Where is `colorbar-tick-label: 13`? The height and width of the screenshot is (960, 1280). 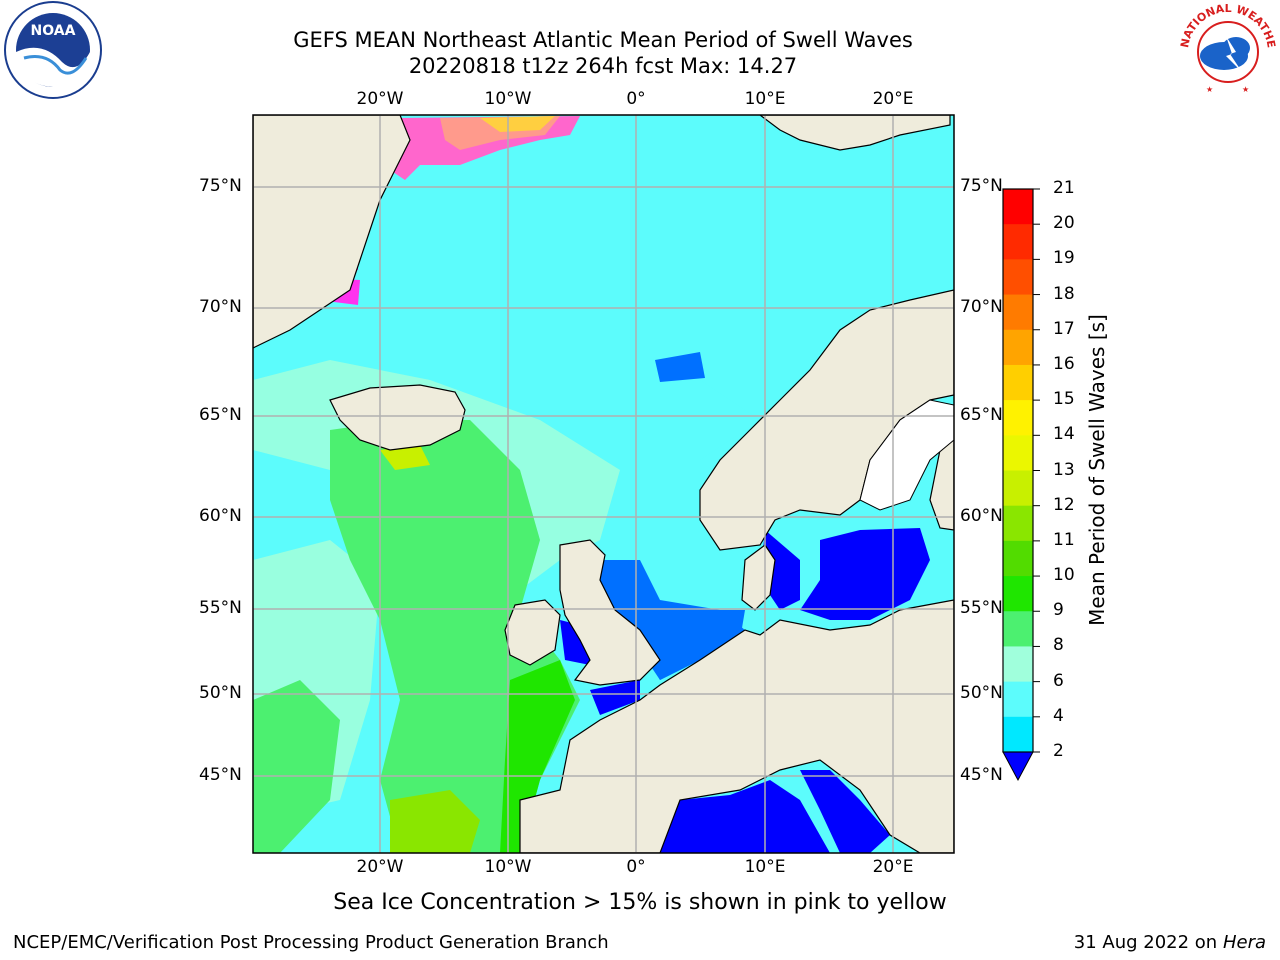
colorbar-tick-label: 13 is located at coordinates (1064, 469).